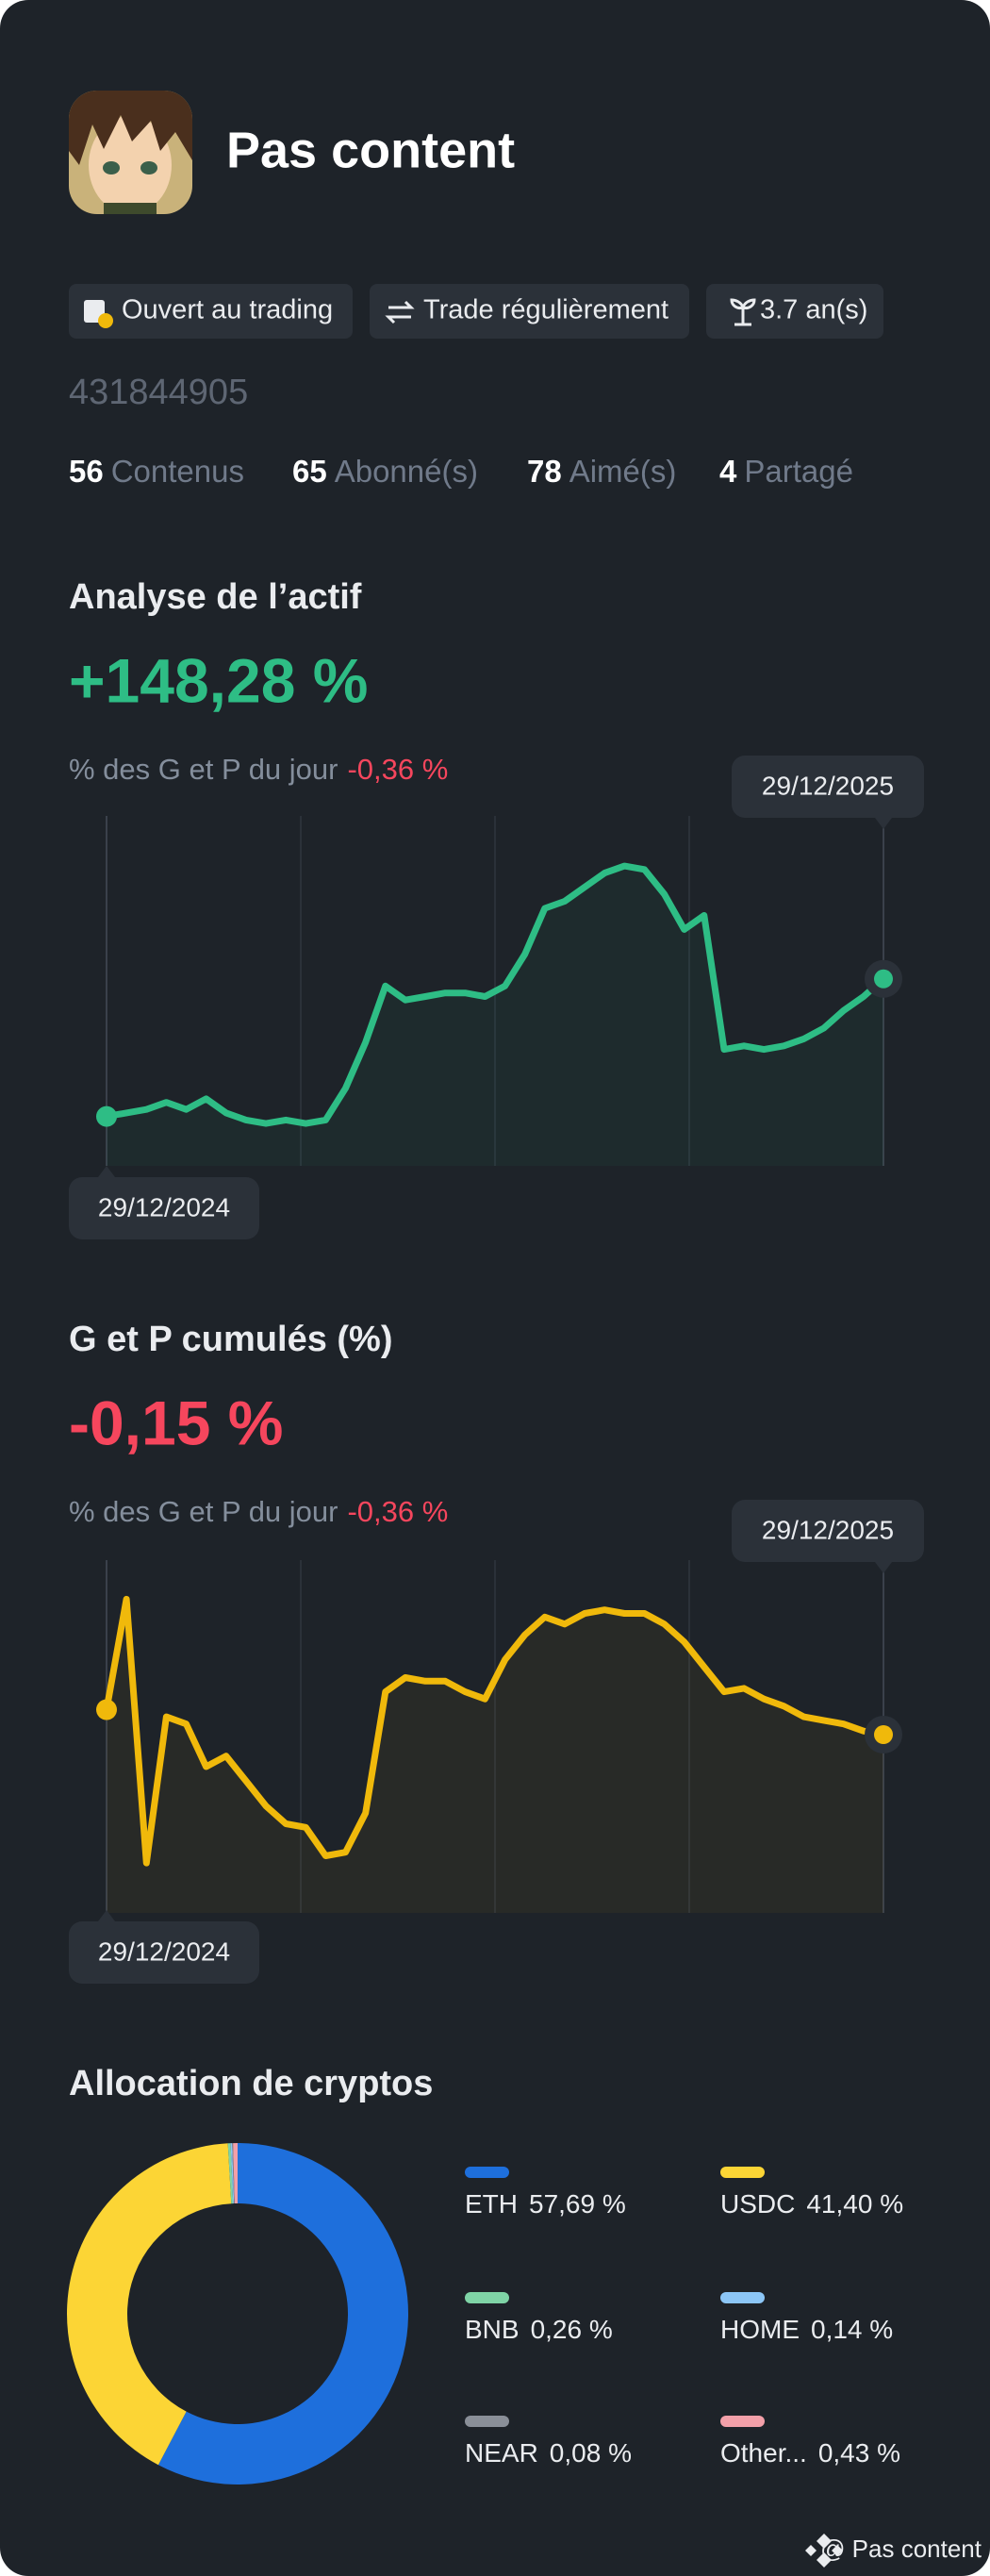  What do you see at coordinates (130, 152) in the screenshot?
I see `avatar` at bounding box center [130, 152].